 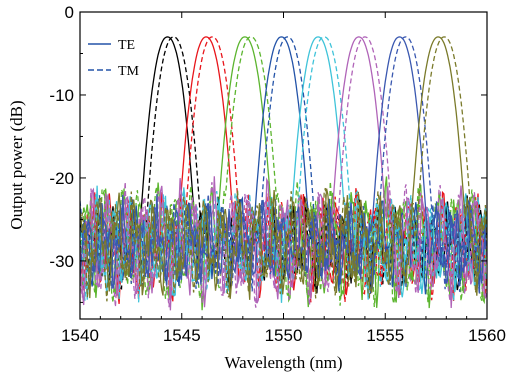 I want to click on x-tick-label: 1550, so click(x=284, y=335).